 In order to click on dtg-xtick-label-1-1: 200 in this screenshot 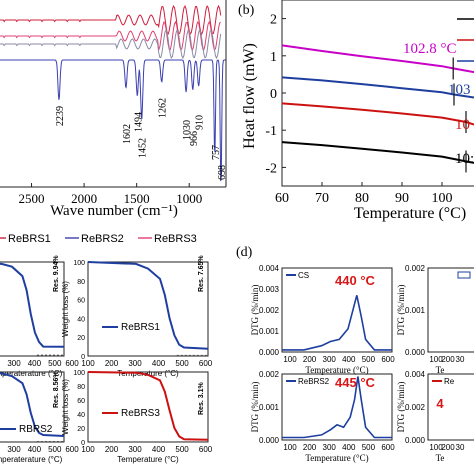, I will do `click(448, 359)`.